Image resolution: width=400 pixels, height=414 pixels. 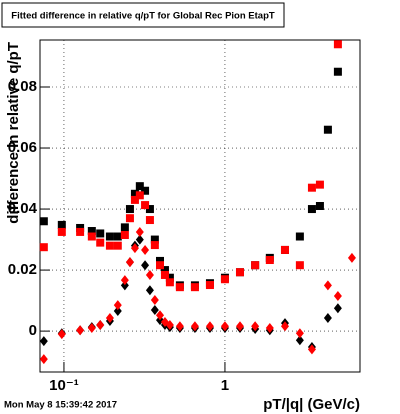 I want to click on timestamp: Mon May 8 15:39:42 2017, so click(x=60, y=405).